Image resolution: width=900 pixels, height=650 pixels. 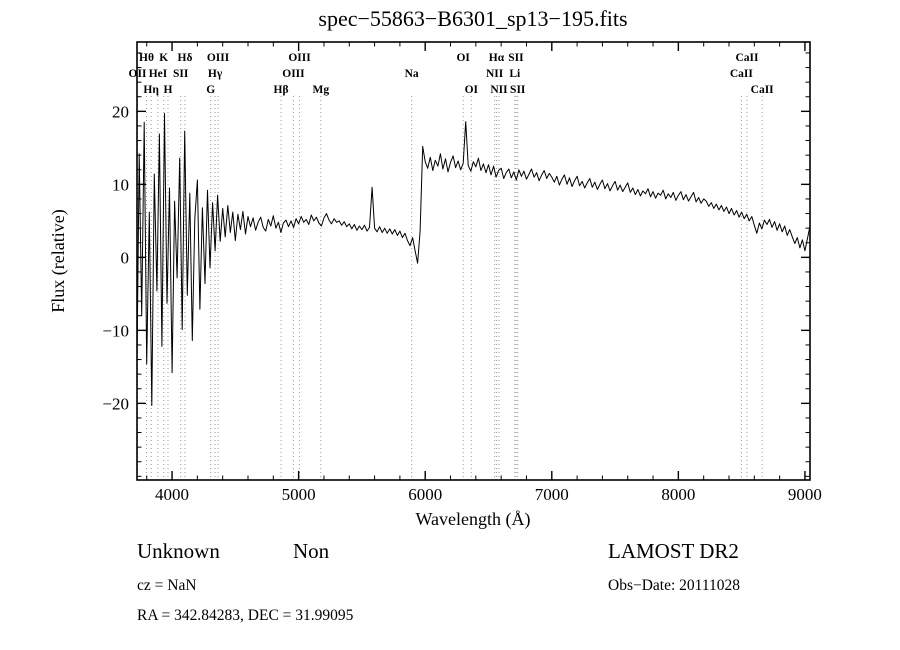 I want to click on spectral-line-label: Na, so click(x=412, y=74).